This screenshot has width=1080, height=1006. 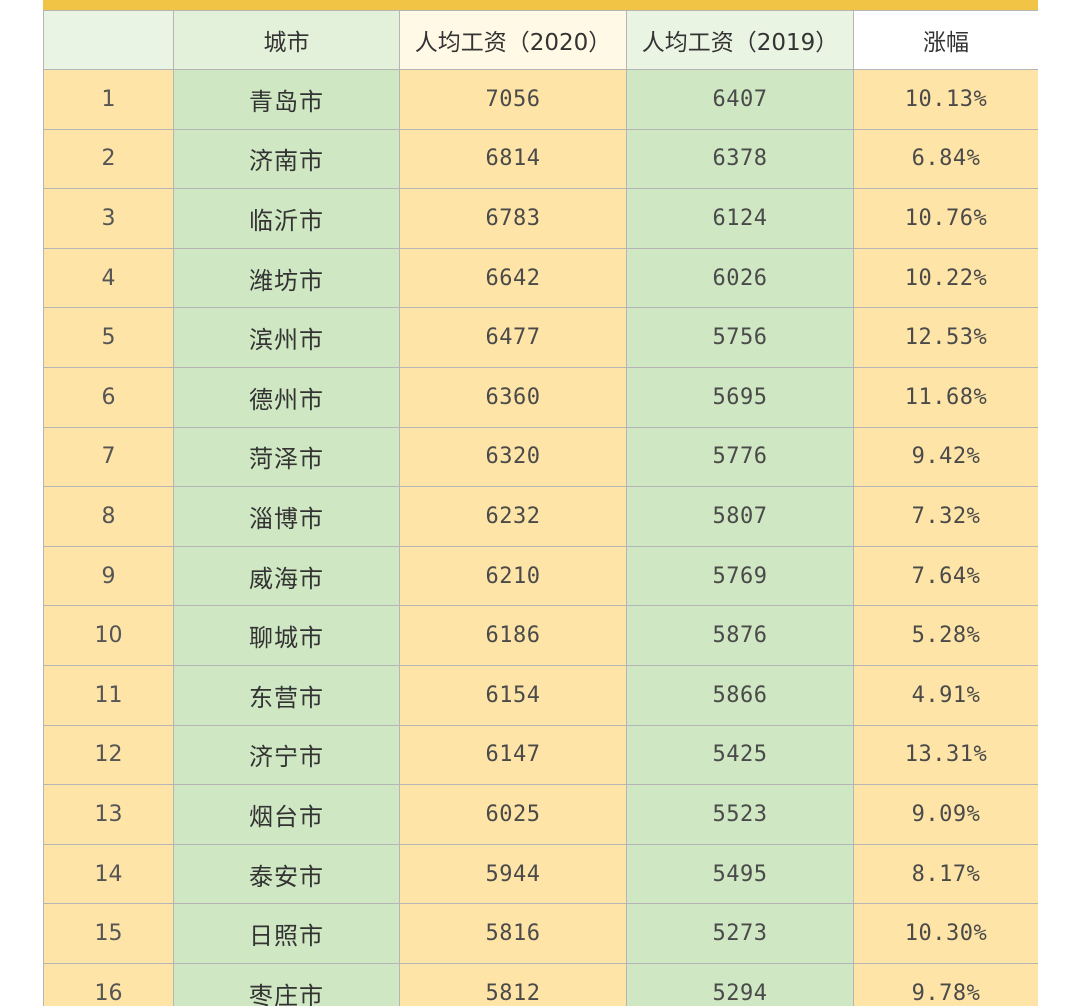 What do you see at coordinates (108, 874) in the screenshot?
I see `cell-rank: 14` at bounding box center [108, 874].